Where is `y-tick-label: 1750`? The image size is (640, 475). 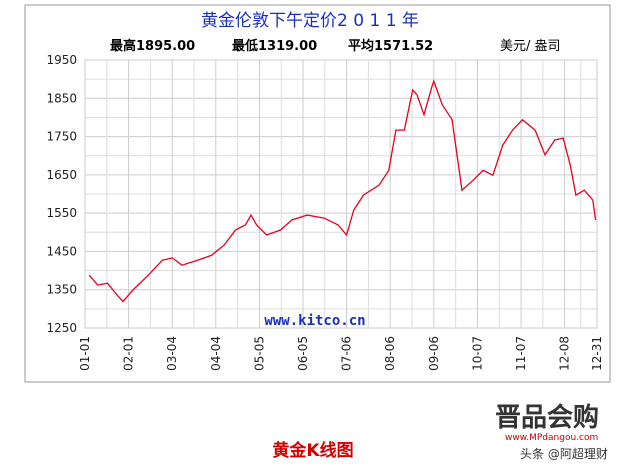 y-tick-label: 1750 is located at coordinates (61, 137).